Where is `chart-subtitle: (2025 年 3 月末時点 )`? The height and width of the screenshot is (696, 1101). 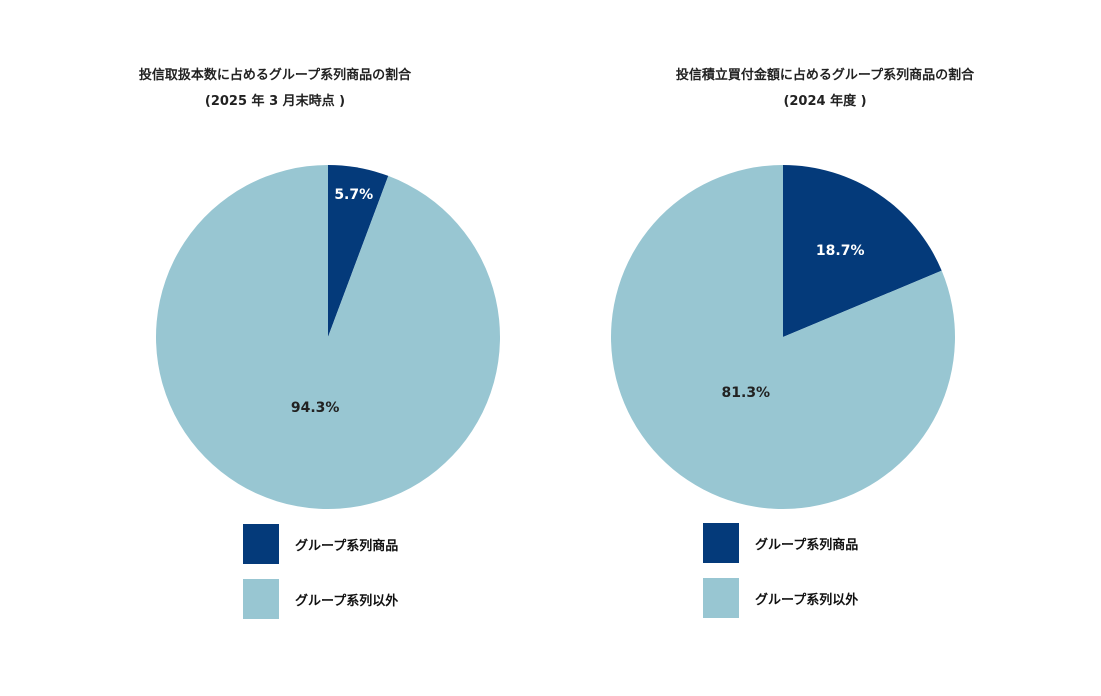 chart-subtitle: (2025 年 3 月末時点 ) is located at coordinates (275, 101).